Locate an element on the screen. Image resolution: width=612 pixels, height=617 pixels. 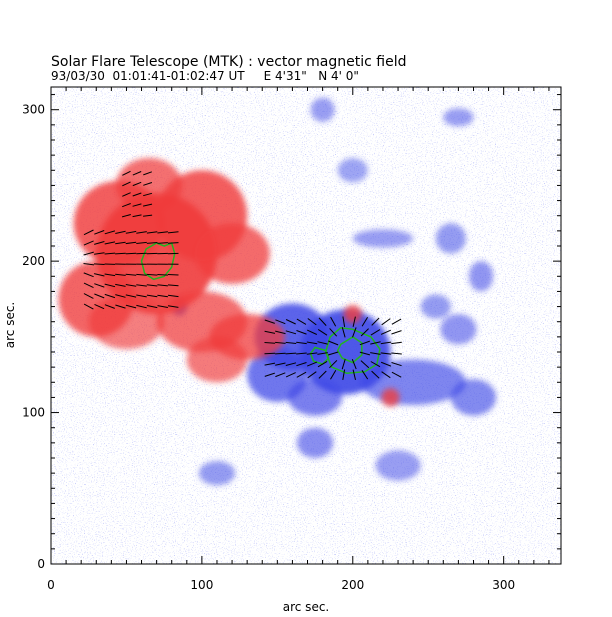
y-tick-label-200: 200 is located at coordinates (33, 261).